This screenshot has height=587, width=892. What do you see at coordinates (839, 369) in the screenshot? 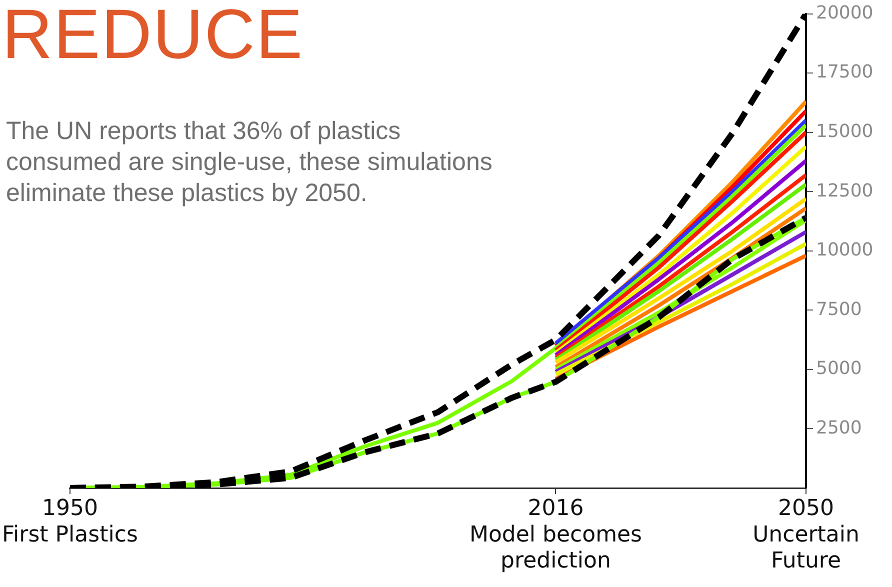
I see `y-tick-label: 5000` at bounding box center [839, 369].